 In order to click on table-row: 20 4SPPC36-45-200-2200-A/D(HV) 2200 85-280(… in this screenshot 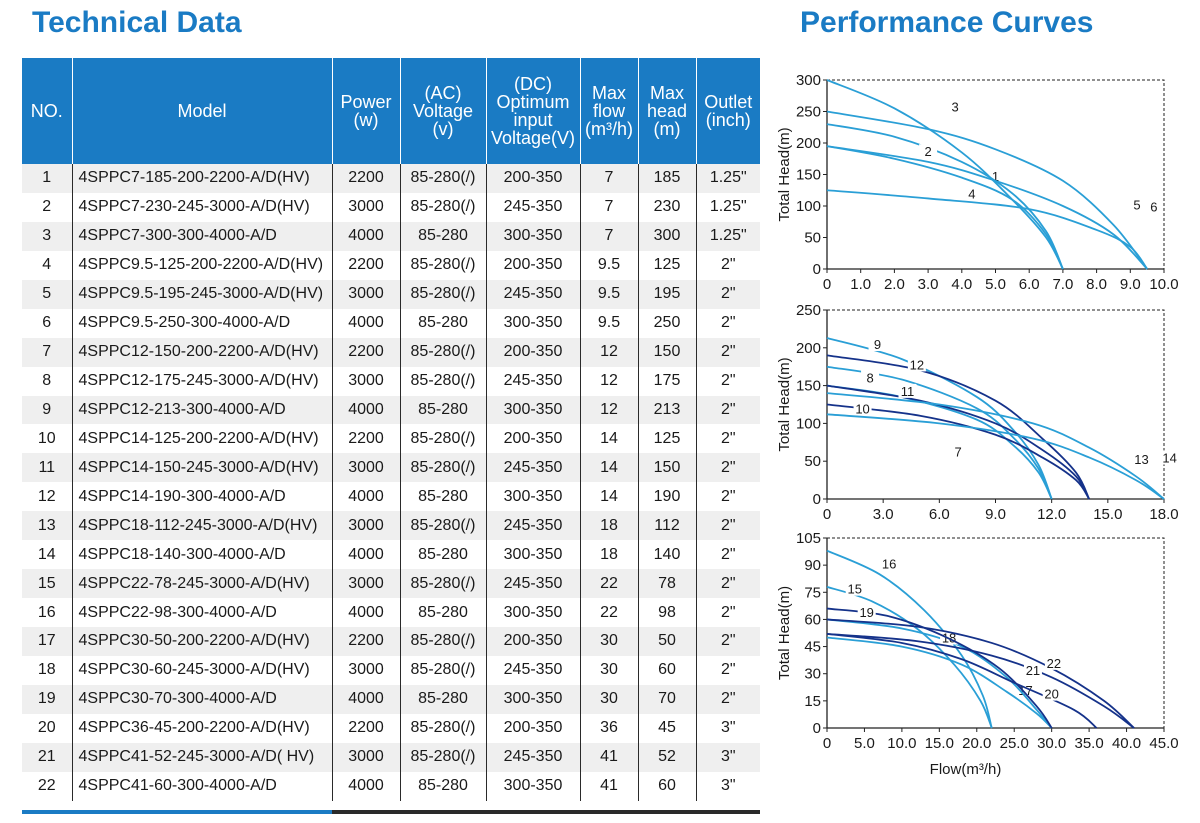, I will do `click(391, 728)`.